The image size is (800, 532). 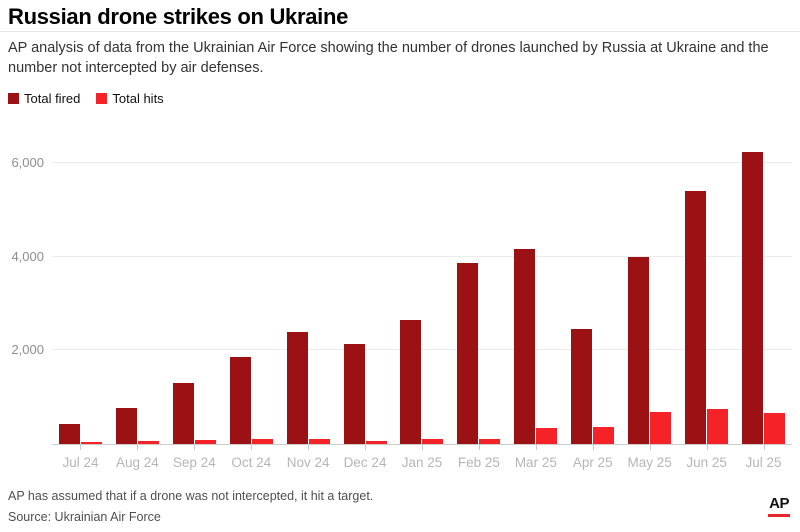 I want to click on x-tick-label: Apr 25, so click(x=592, y=462).